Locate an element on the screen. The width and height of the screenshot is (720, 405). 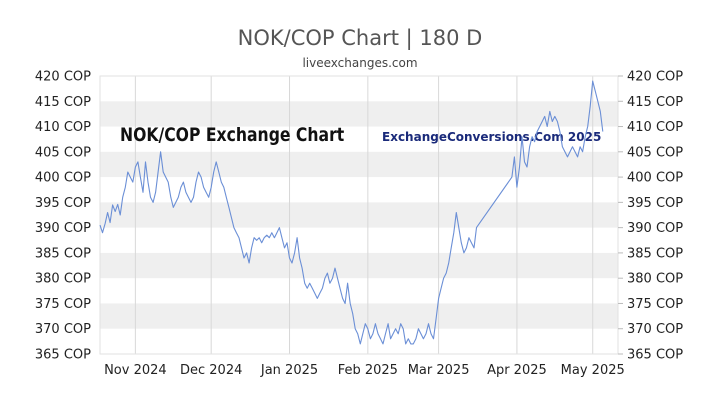
y-tick-label-left: 395 COP is located at coordinates (63, 203).